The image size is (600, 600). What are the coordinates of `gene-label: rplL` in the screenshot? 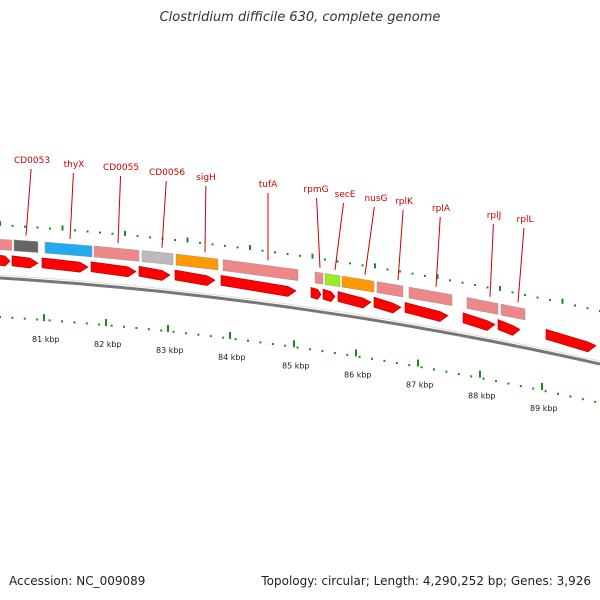 It's located at (525, 220).